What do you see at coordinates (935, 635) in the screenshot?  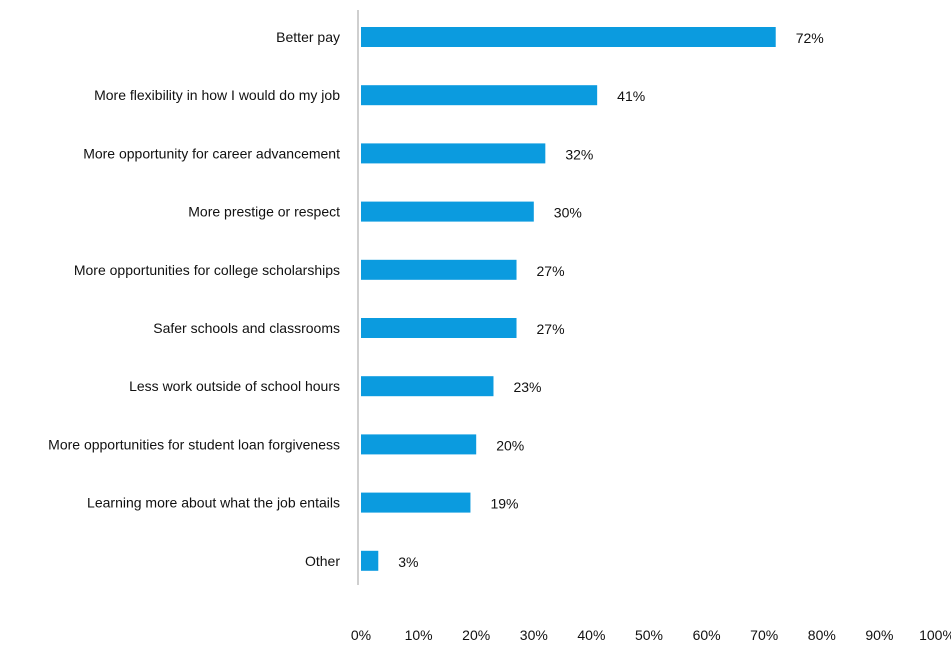 I see `x-tick-label: 100%` at bounding box center [935, 635].